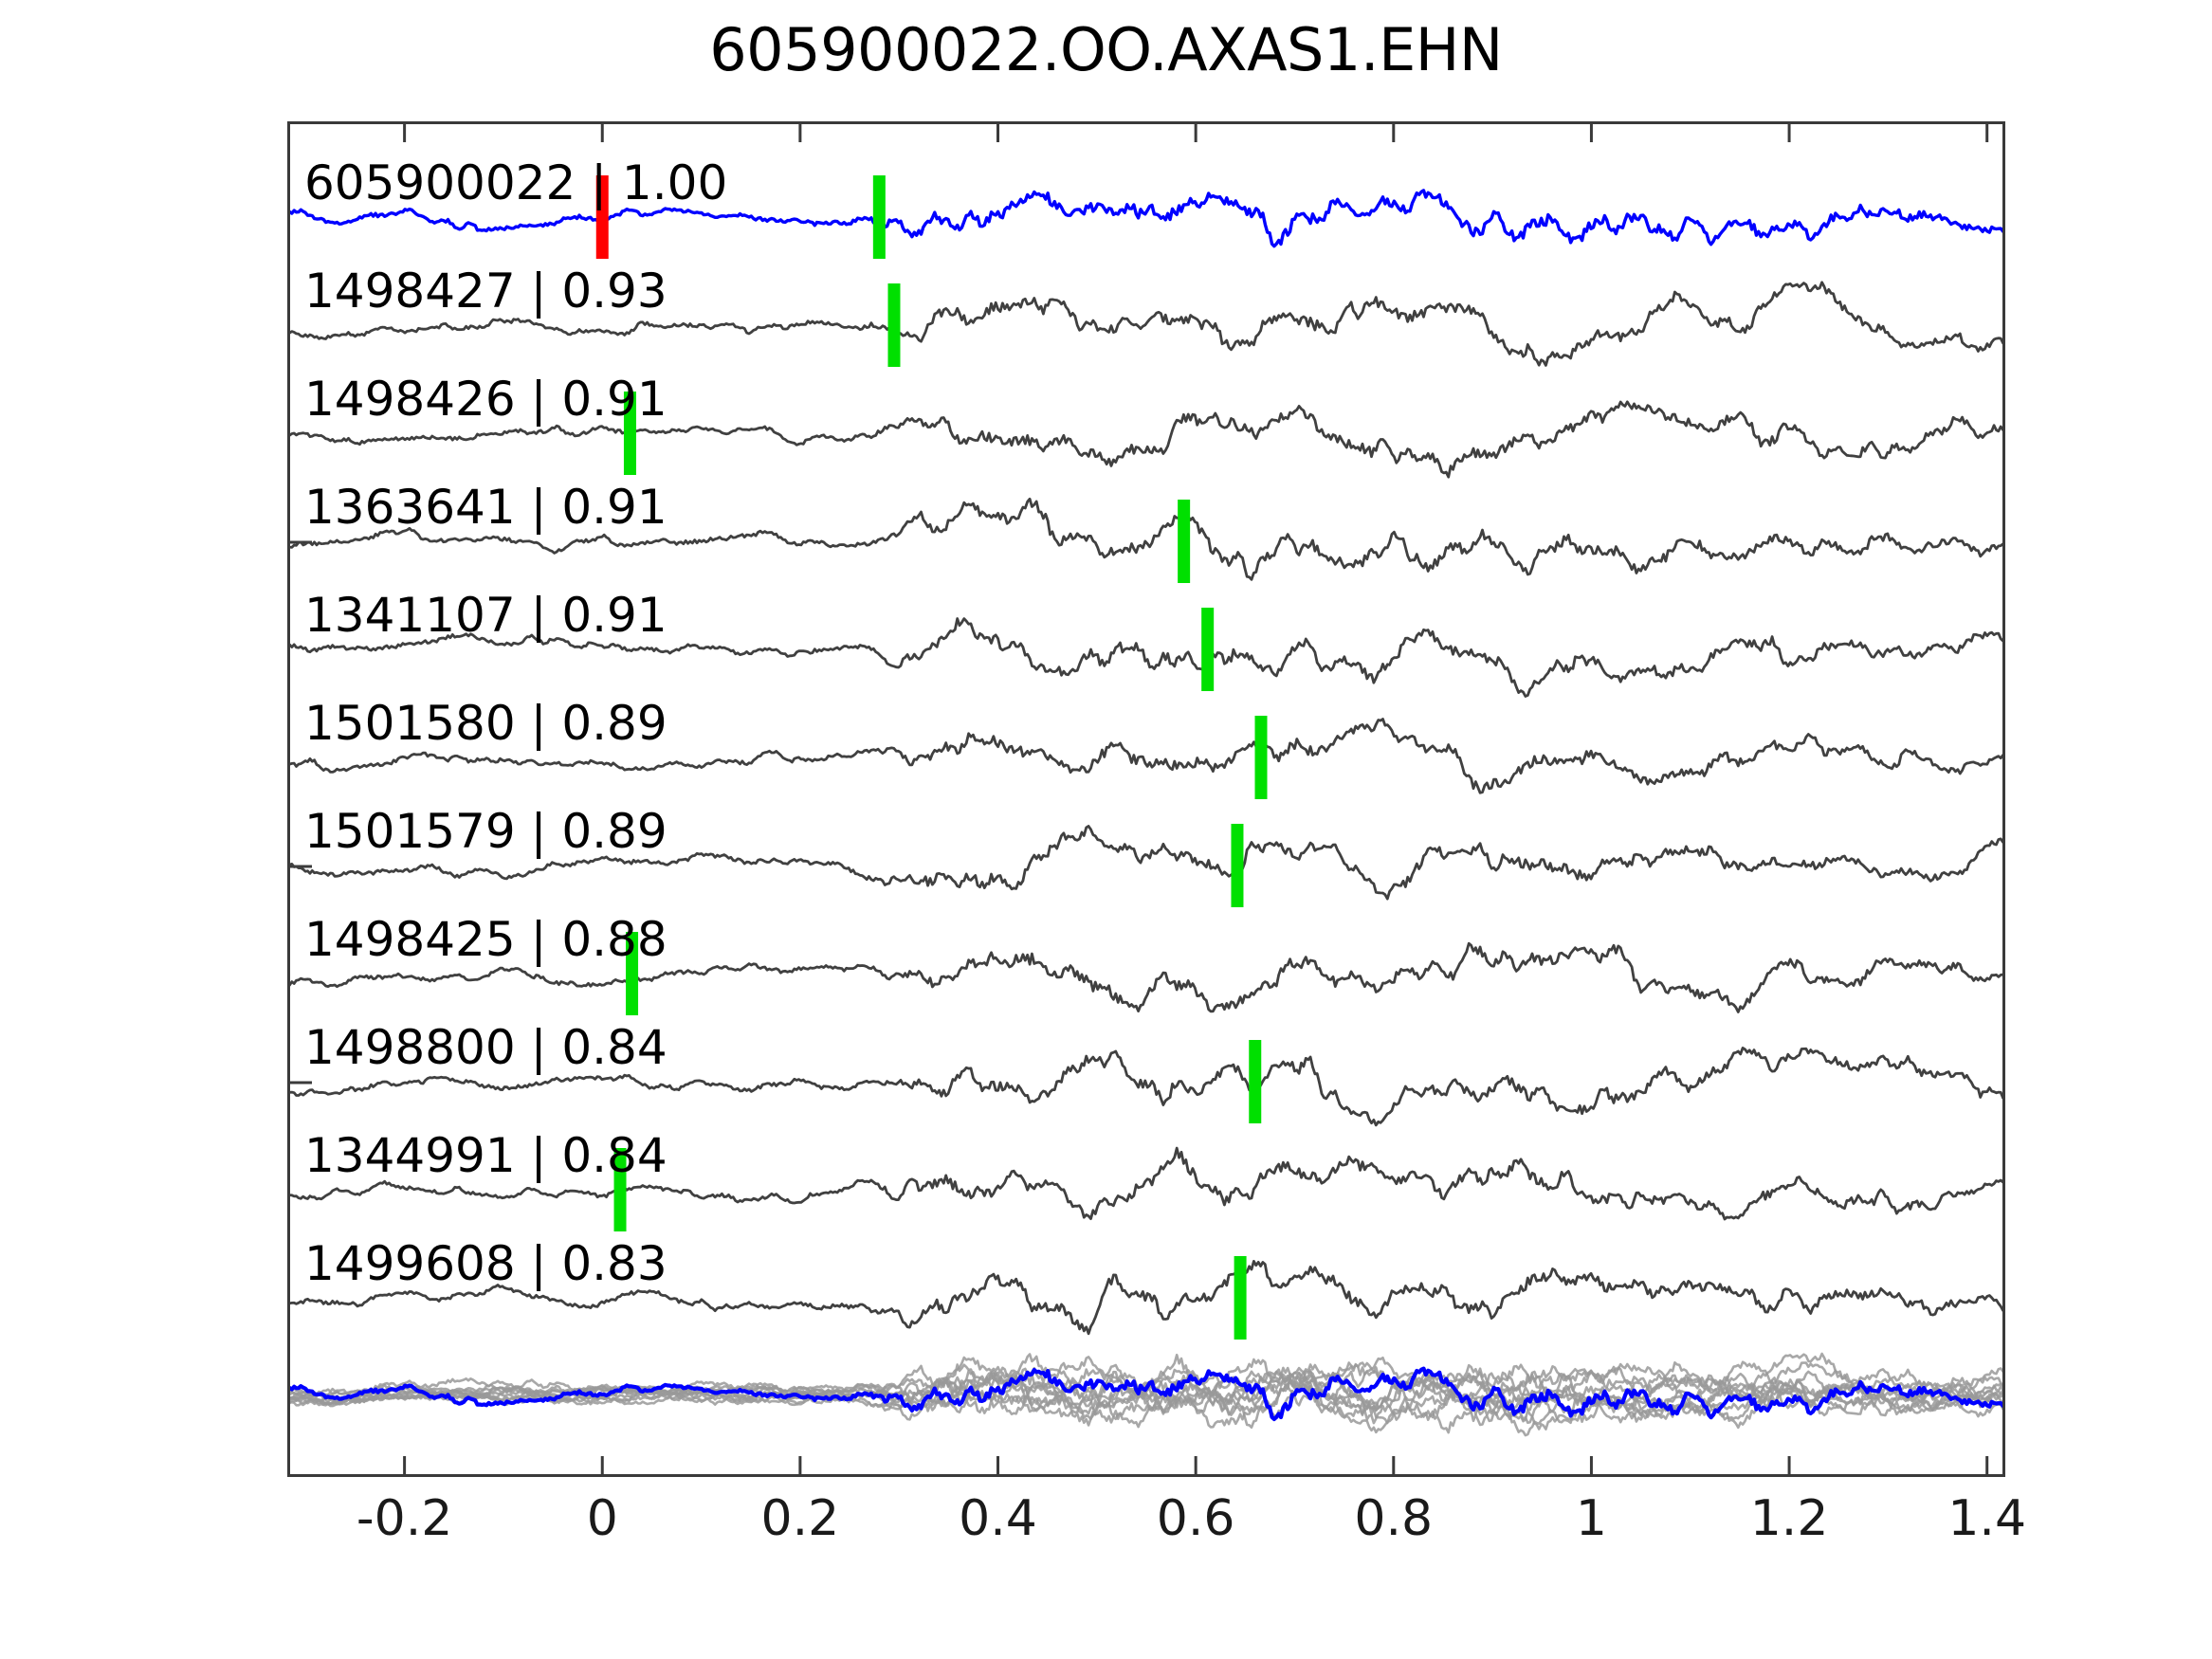 The height and width of the screenshot is (1659, 2212). Describe the element at coordinates (485, 831) in the screenshot. I see `trace-label-1501579: 1501579 | 0.89` at that location.